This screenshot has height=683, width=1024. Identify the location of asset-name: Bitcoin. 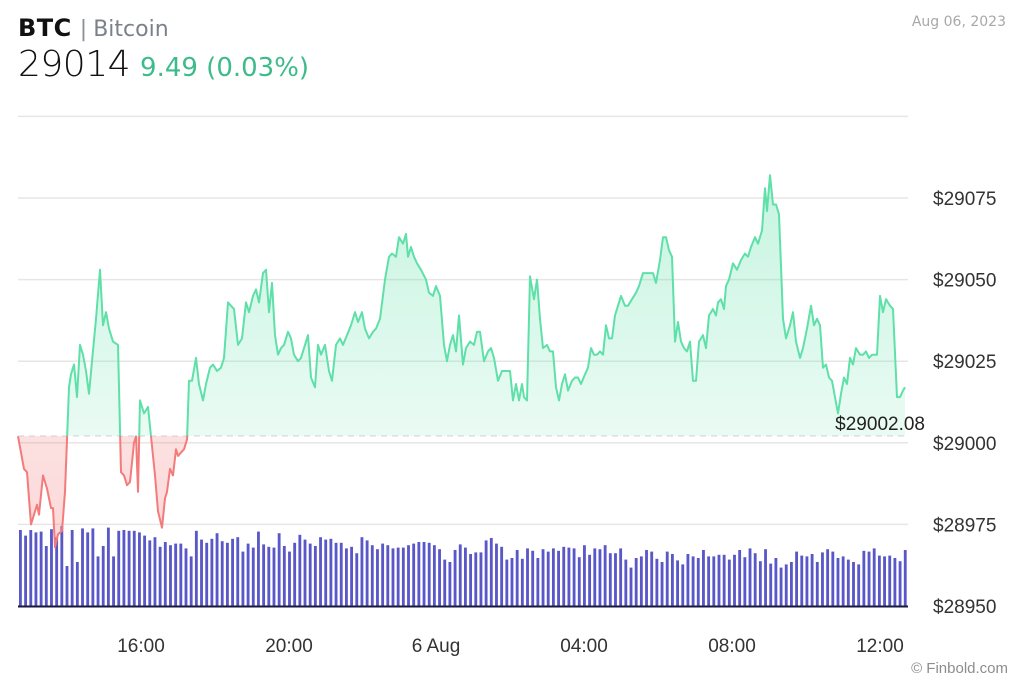
(131, 29).